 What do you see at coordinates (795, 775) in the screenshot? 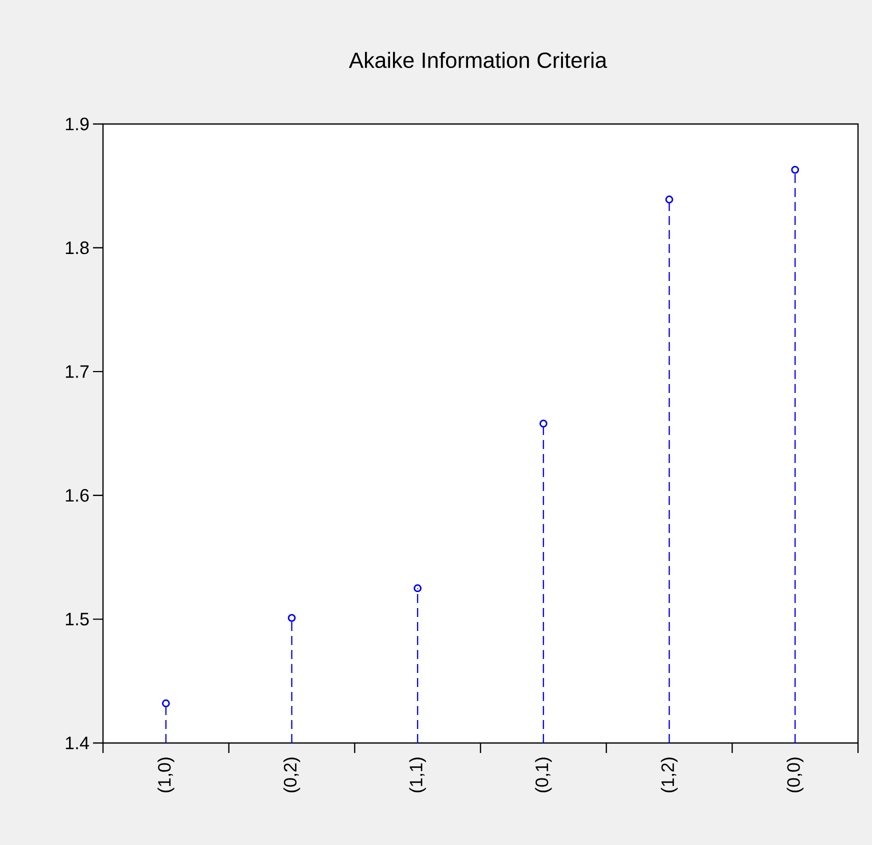
I see `x-tick-label: (0,0)` at bounding box center [795, 775].